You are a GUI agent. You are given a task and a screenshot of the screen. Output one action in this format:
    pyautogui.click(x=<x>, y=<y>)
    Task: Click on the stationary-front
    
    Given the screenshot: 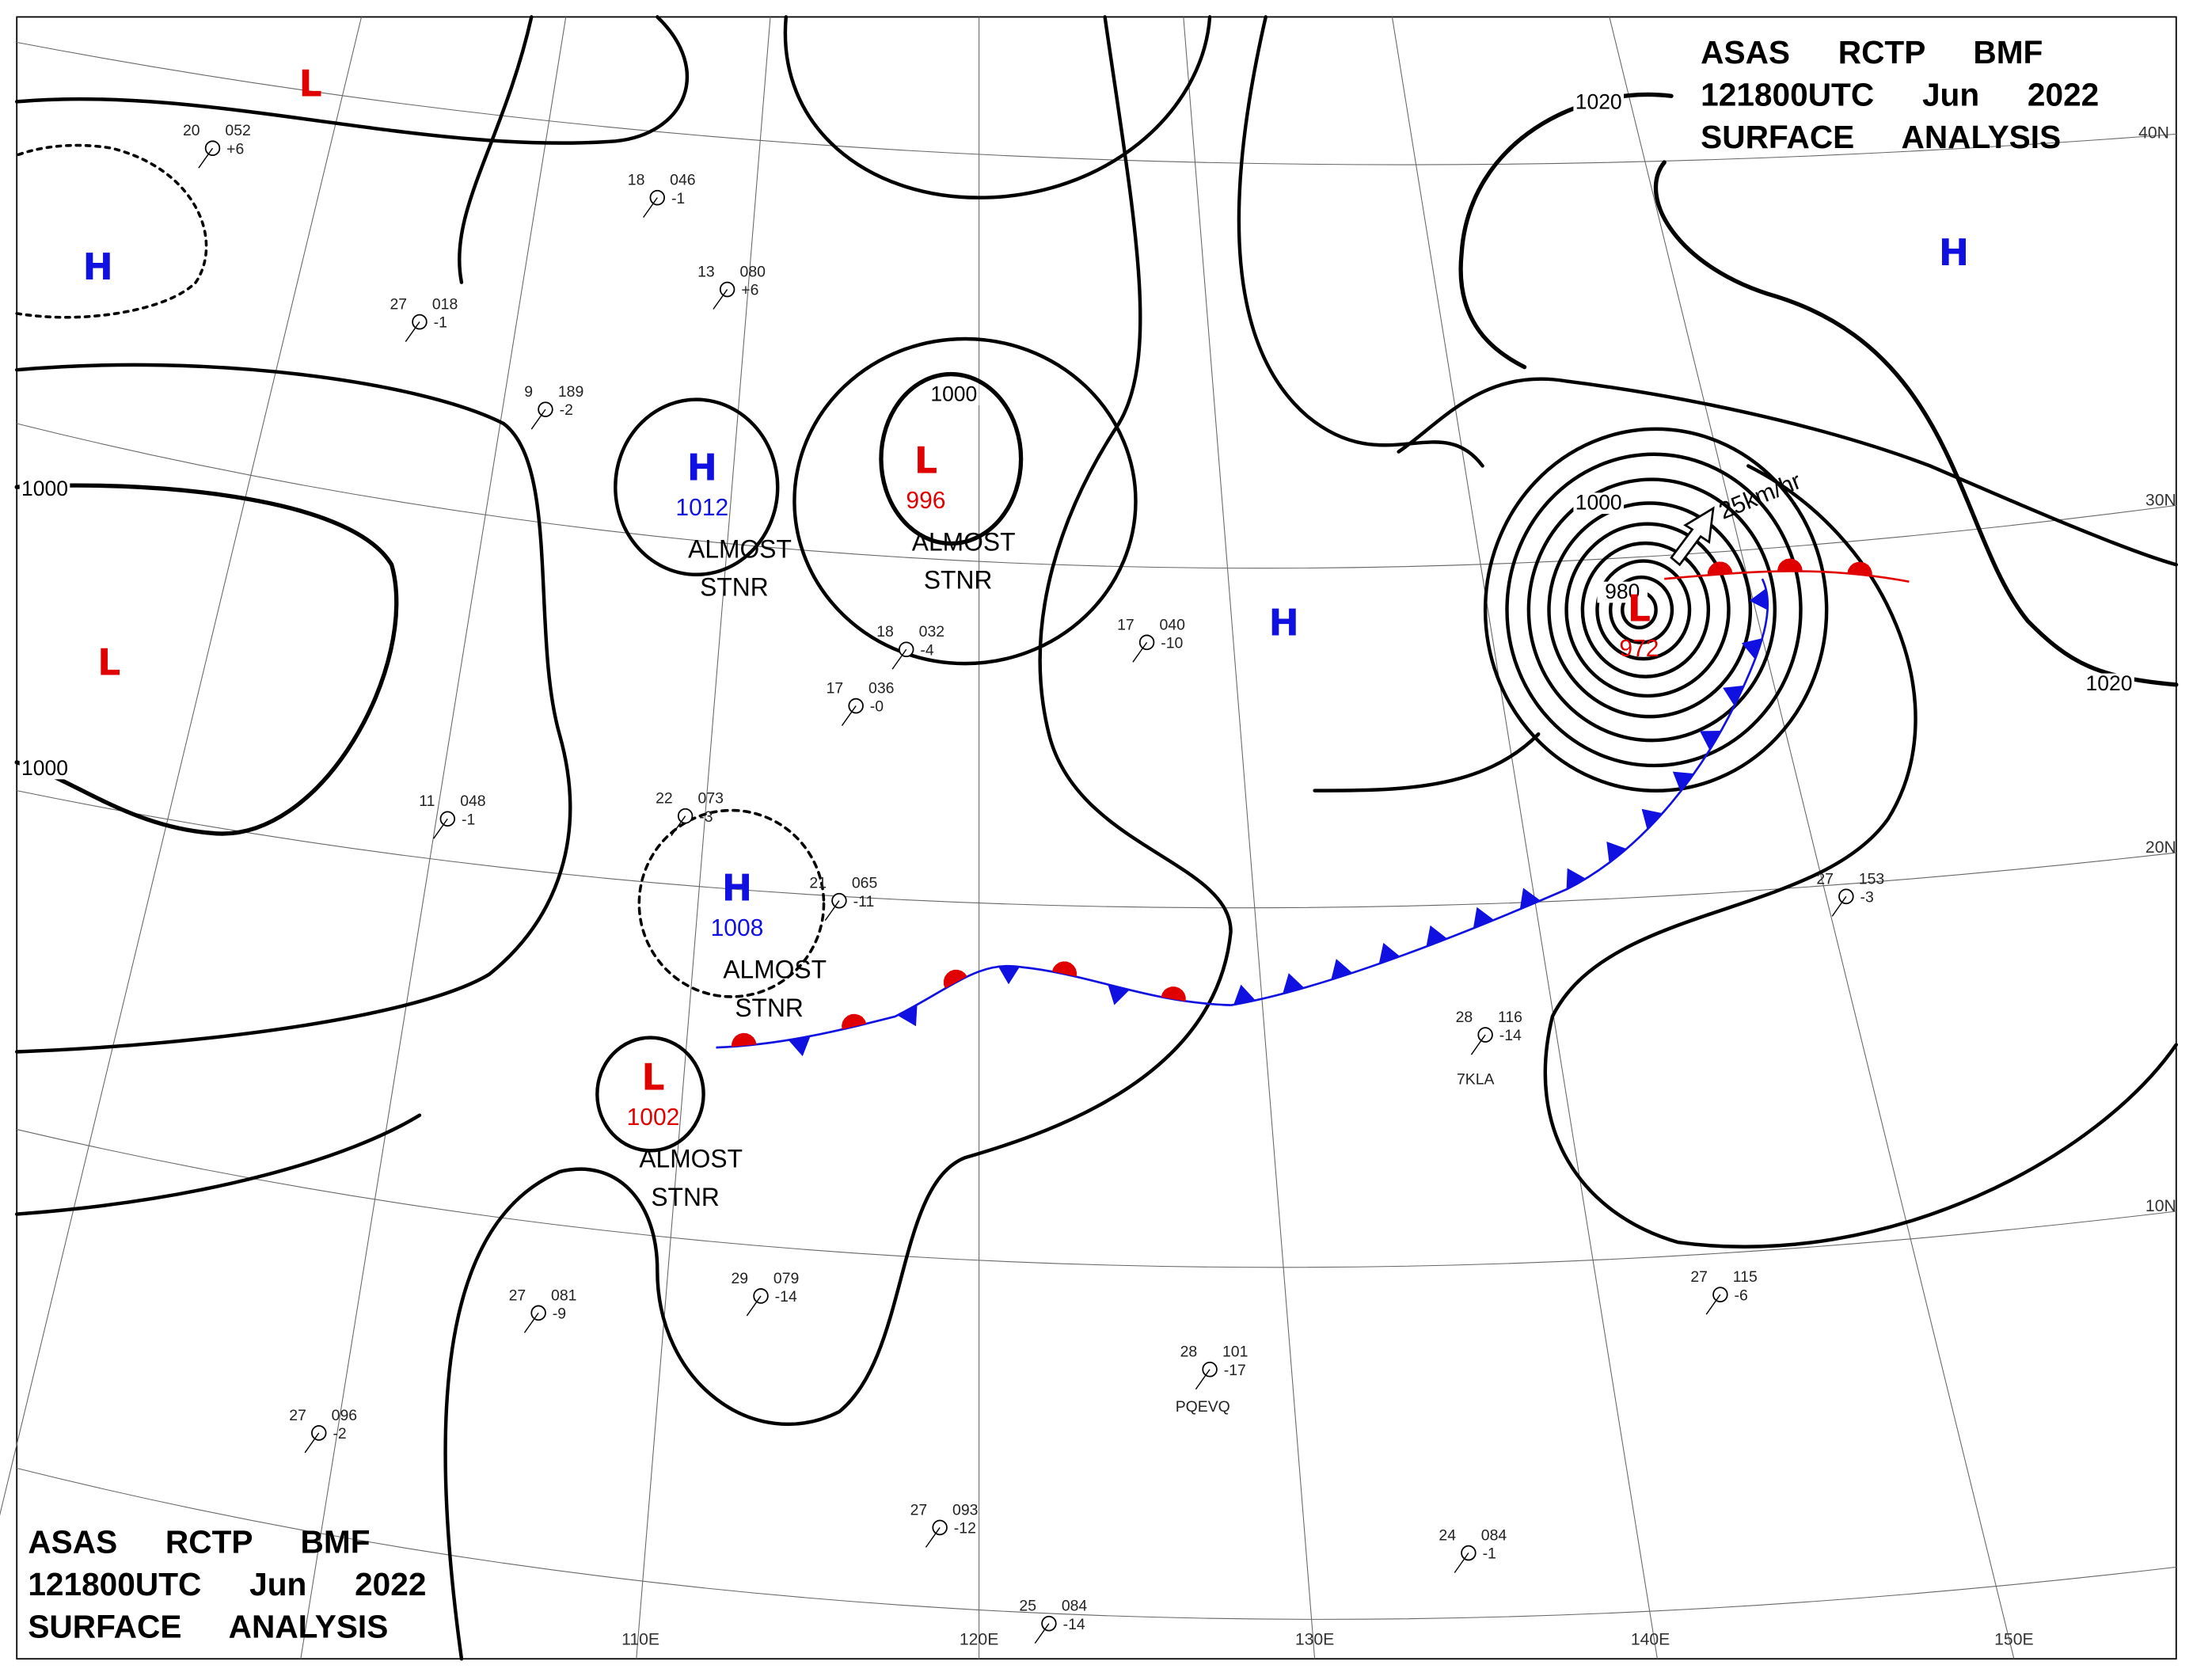 What is the action you would take?
    pyautogui.click(x=973, y=1006)
    